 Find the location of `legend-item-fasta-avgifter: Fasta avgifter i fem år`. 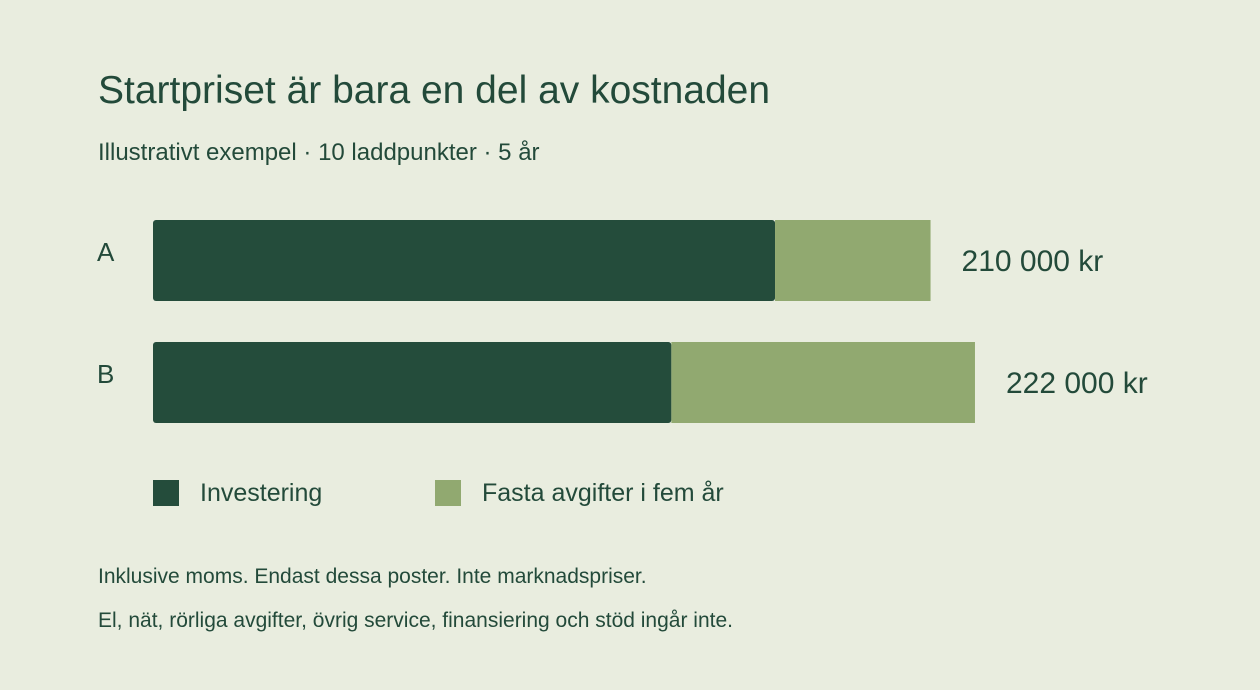

legend-item-fasta-avgifter: Fasta avgifter i fem år is located at coordinates (579, 493).